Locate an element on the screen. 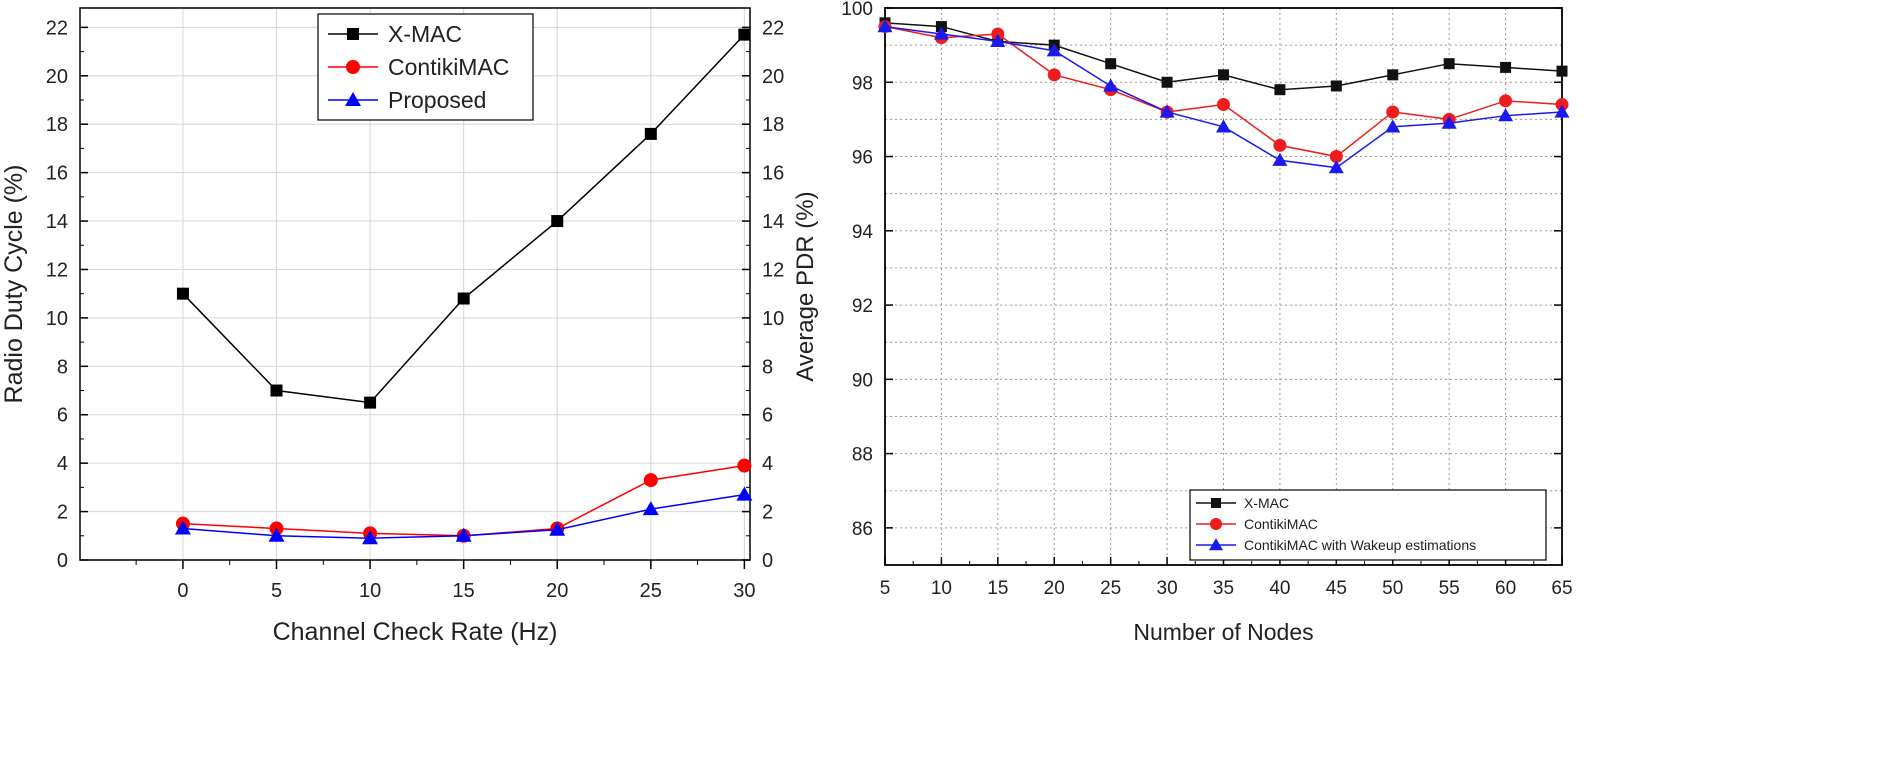 Image resolution: width=1889 pixels, height=779 pixels. y-tick-label-left: 20 is located at coordinates (57, 77).